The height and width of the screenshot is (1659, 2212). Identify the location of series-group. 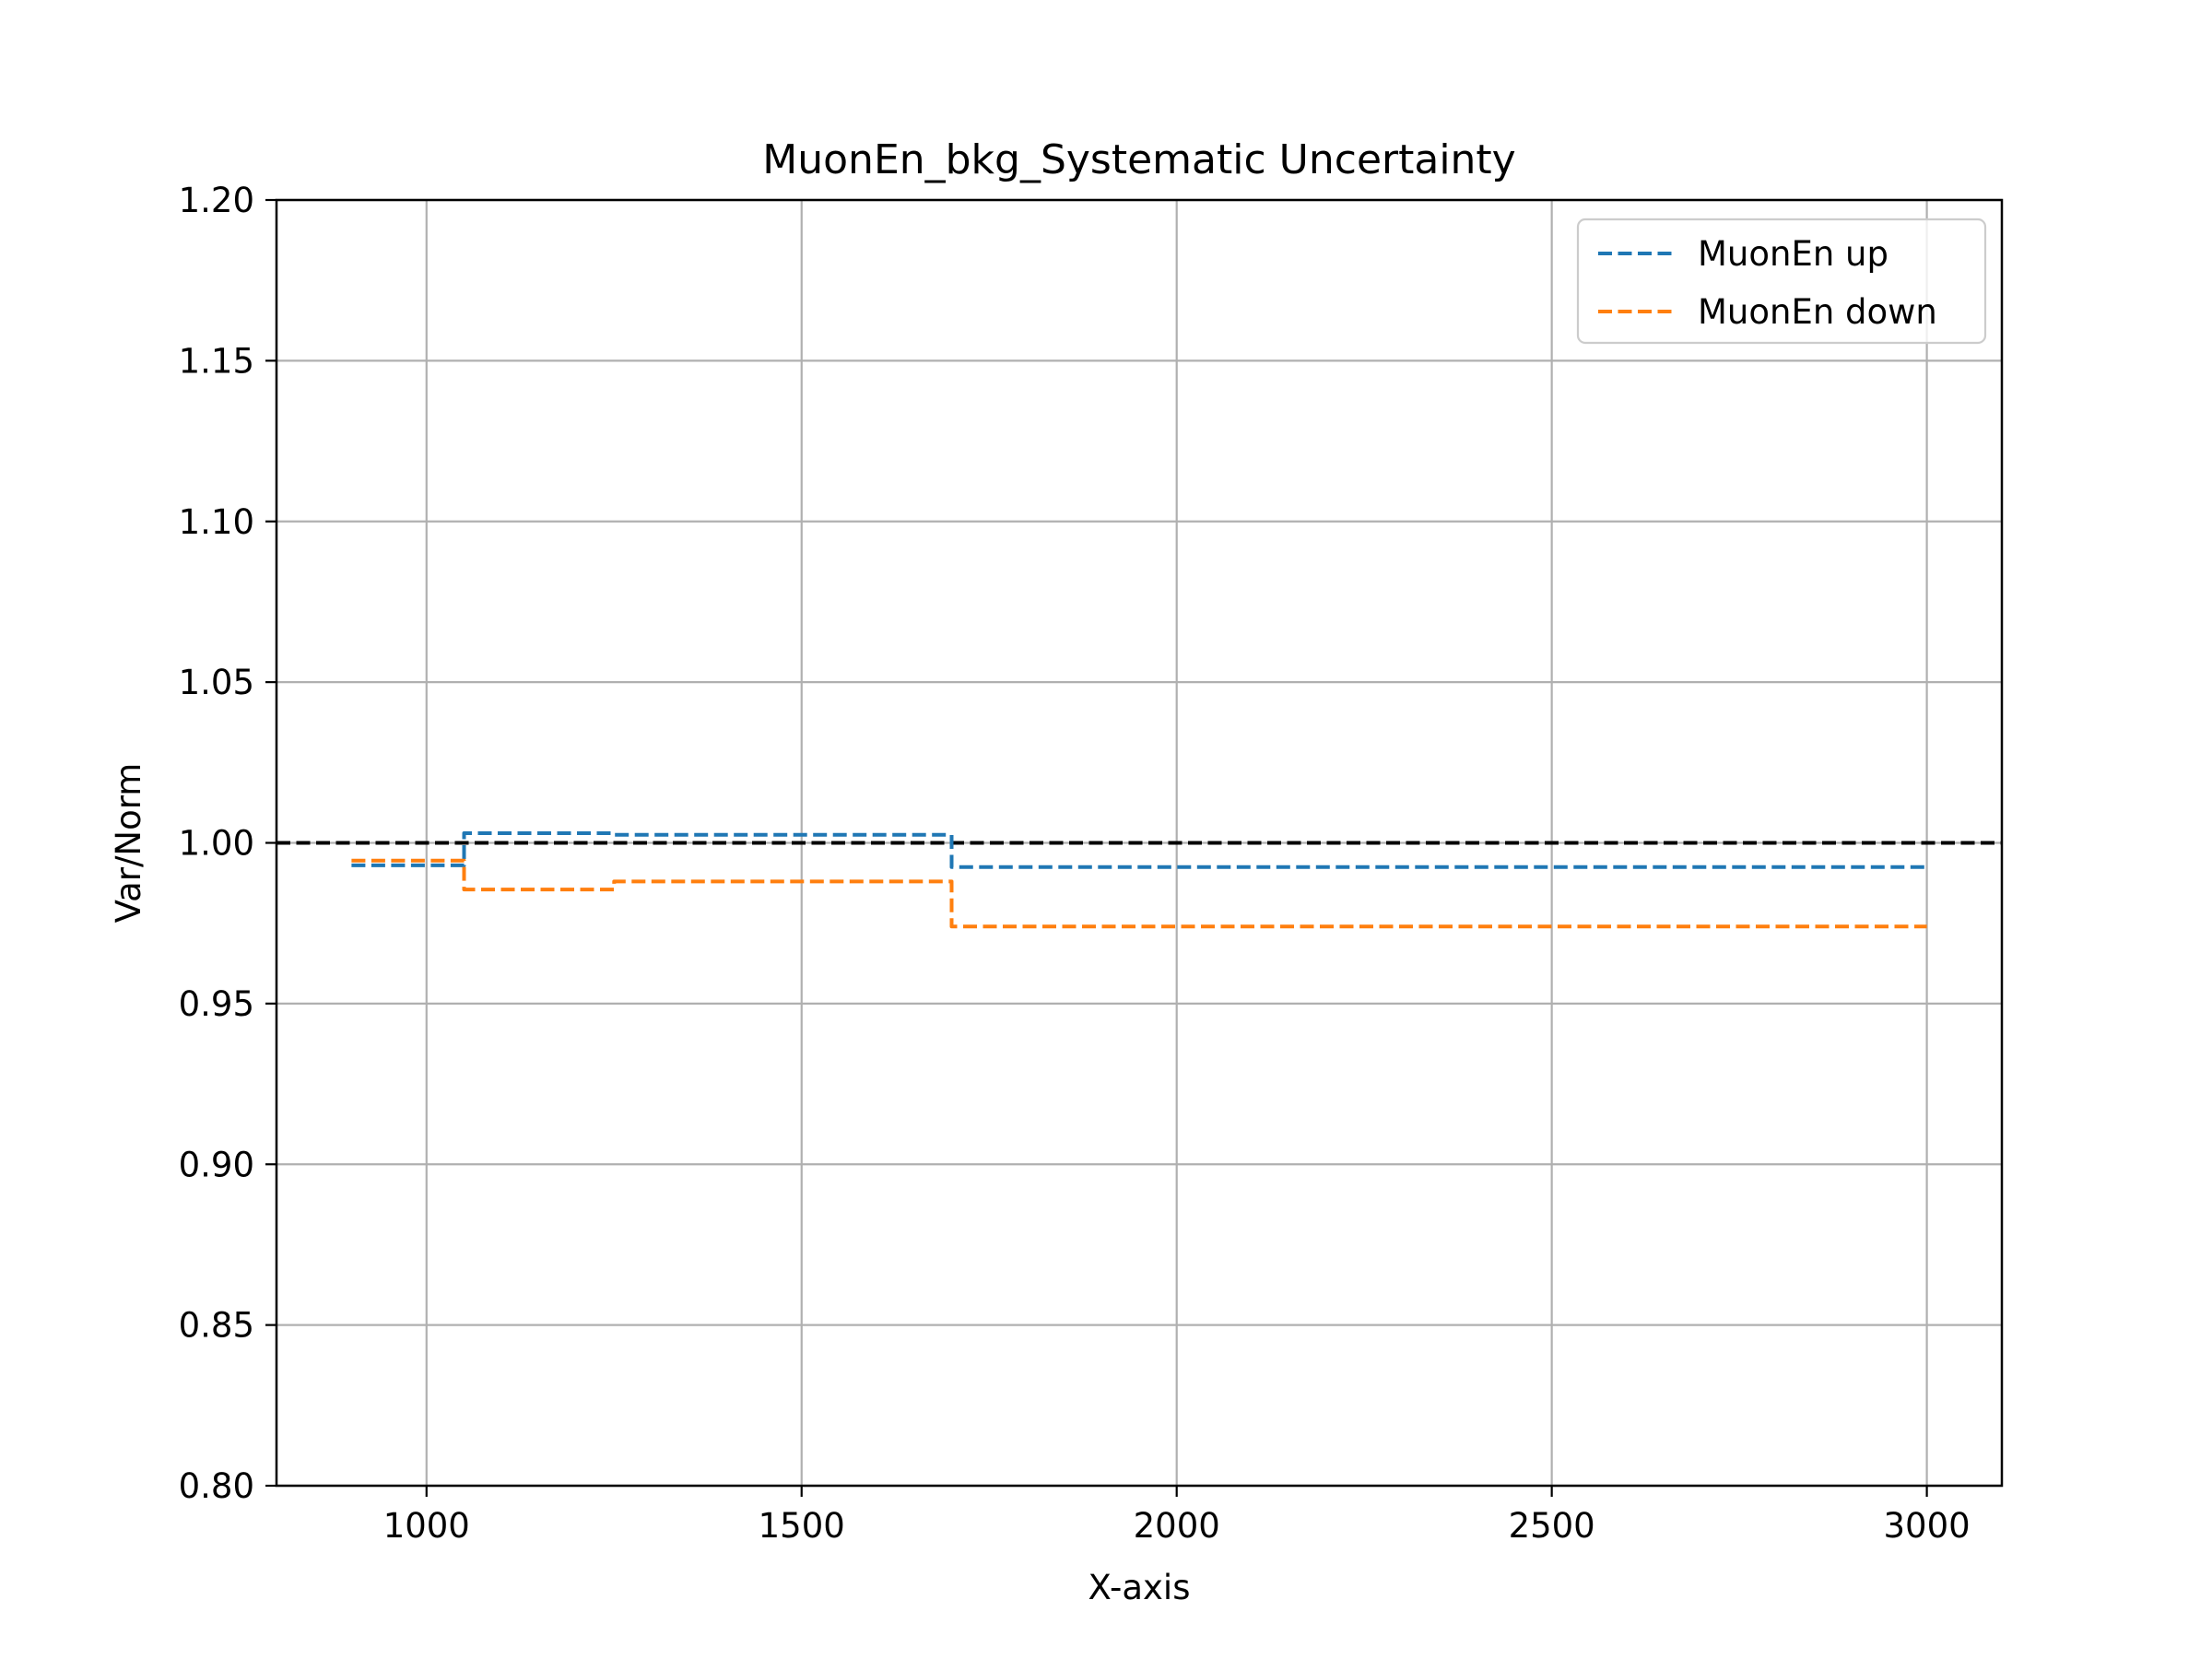
(1139, 880).